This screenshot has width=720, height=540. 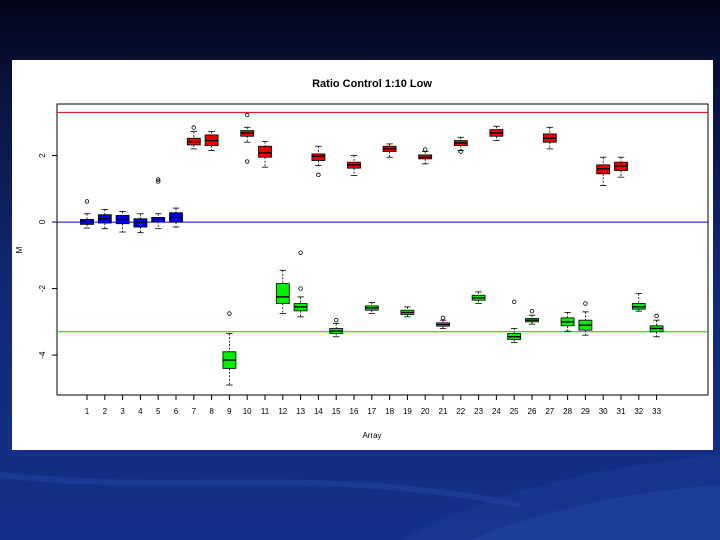 What do you see at coordinates (247, 411) in the screenshot?
I see `x-tick-label: 10` at bounding box center [247, 411].